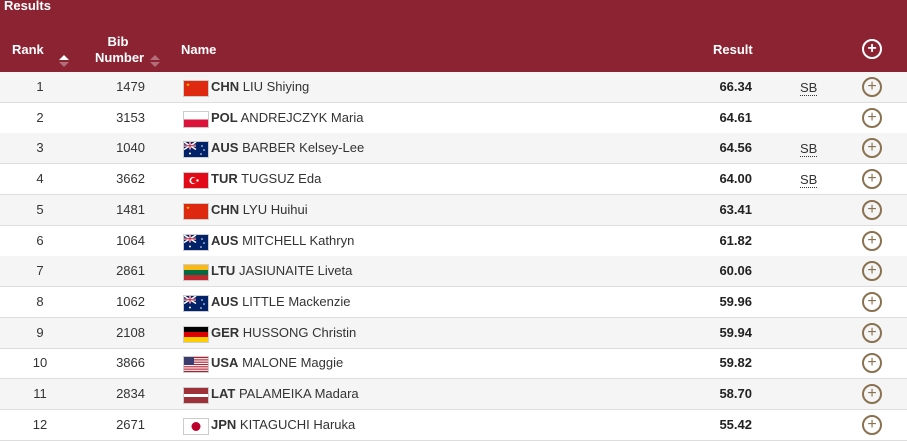  What do you see at coordinates (299, 332) in the screenshot?
I see `athlete-name-text: HUSSONG Christin` at bounding box center [299, 332].